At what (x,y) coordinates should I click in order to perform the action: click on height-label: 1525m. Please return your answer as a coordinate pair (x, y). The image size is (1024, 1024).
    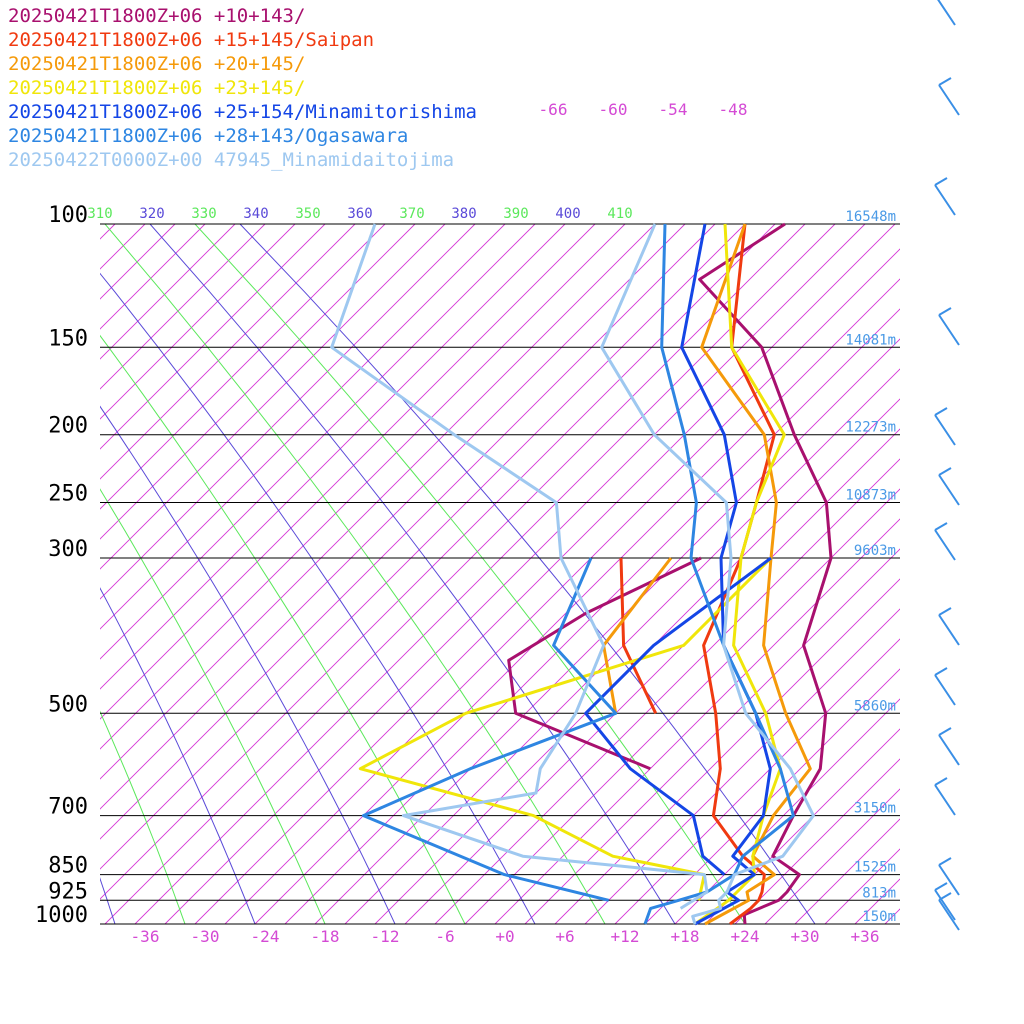
    Looking at the image, I should click on (875, 868).